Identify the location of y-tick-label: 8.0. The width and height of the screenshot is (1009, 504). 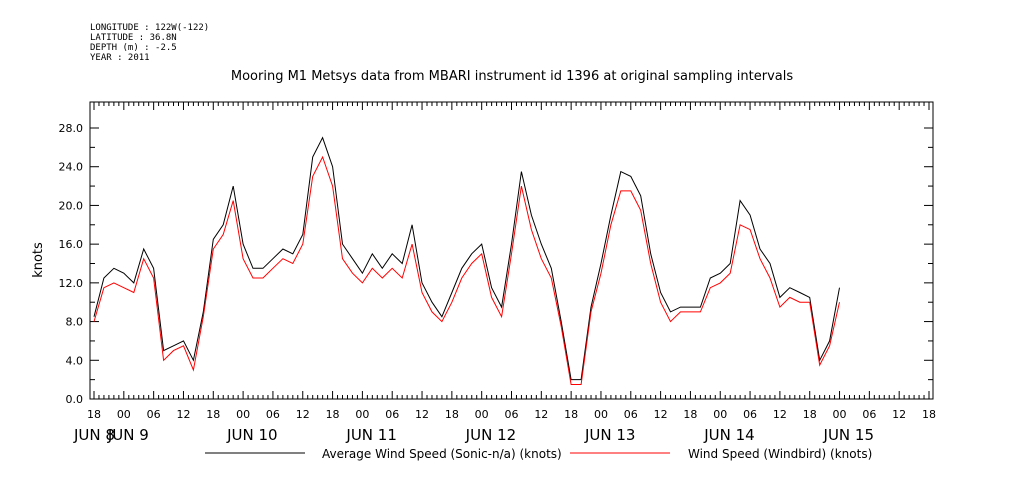
(75, 322).